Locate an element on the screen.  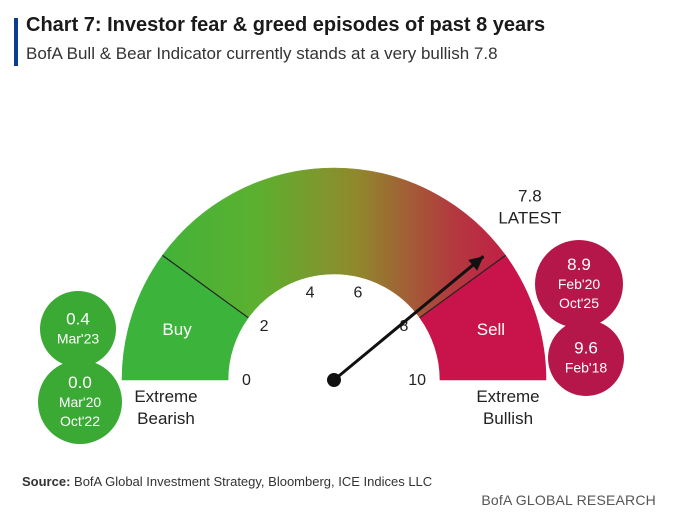
end-label-left-1: Bearish is located at coordinates (166, 418).